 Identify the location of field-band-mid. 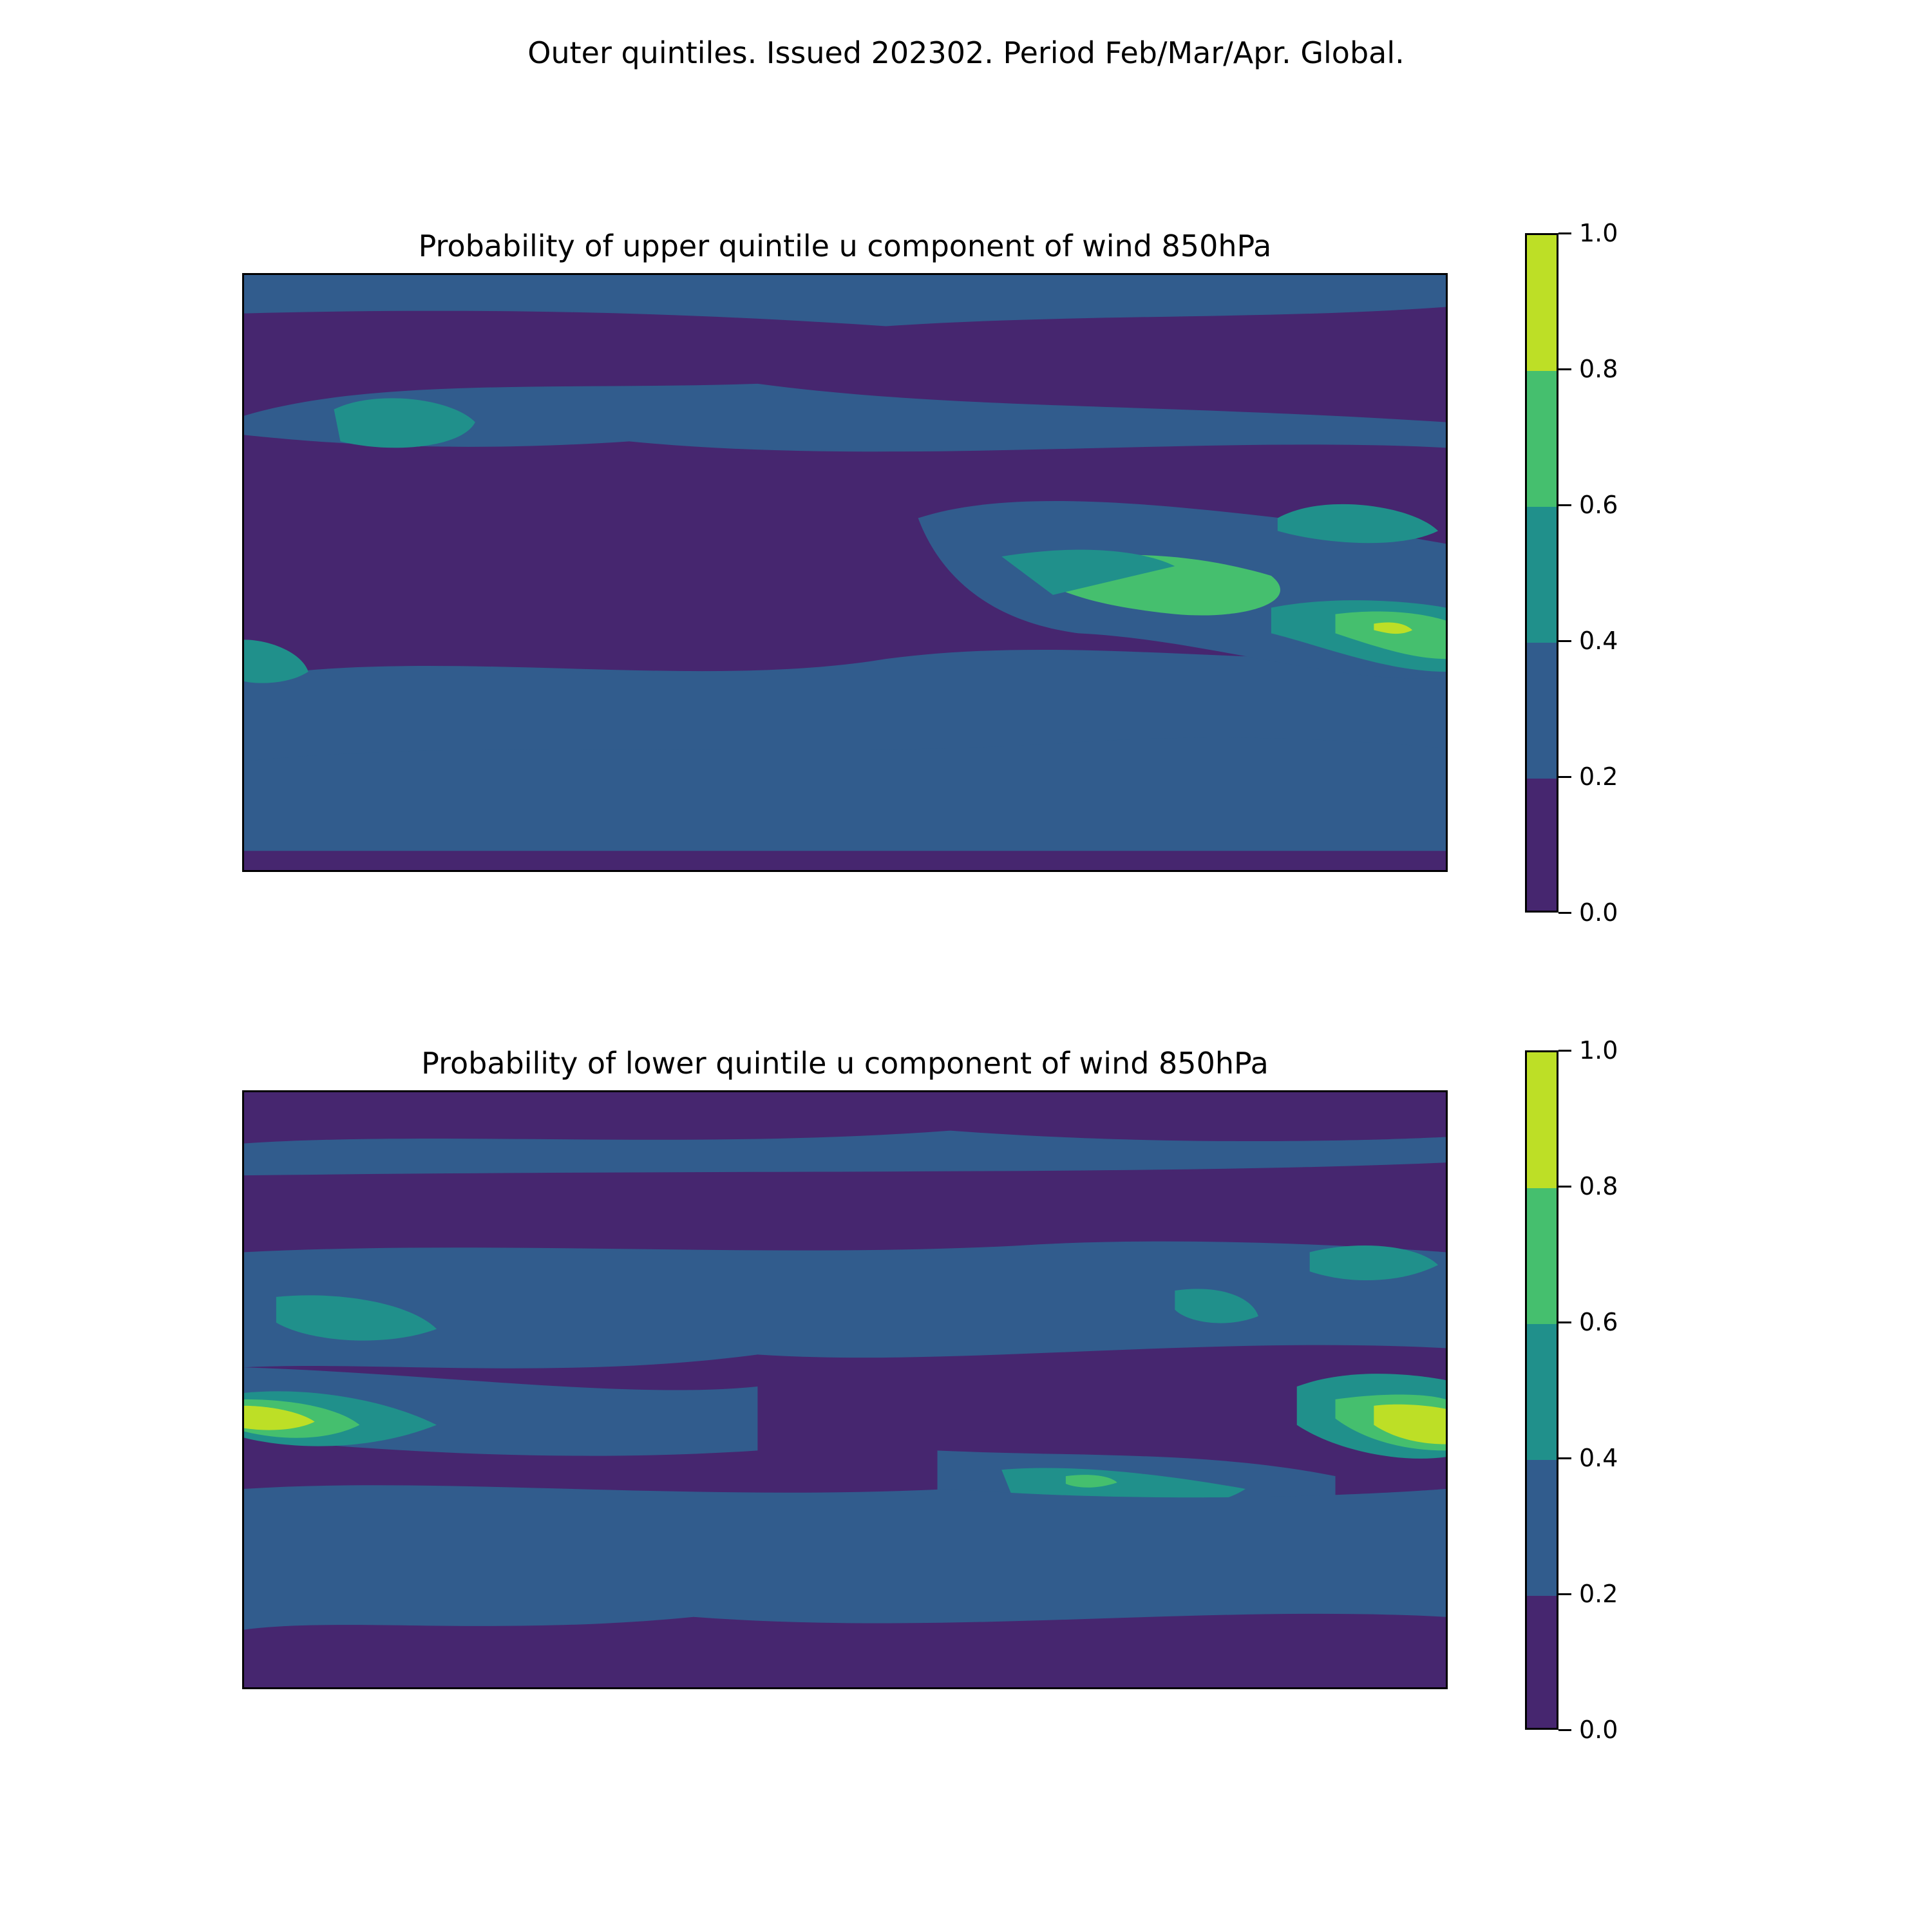
(845, 1304).